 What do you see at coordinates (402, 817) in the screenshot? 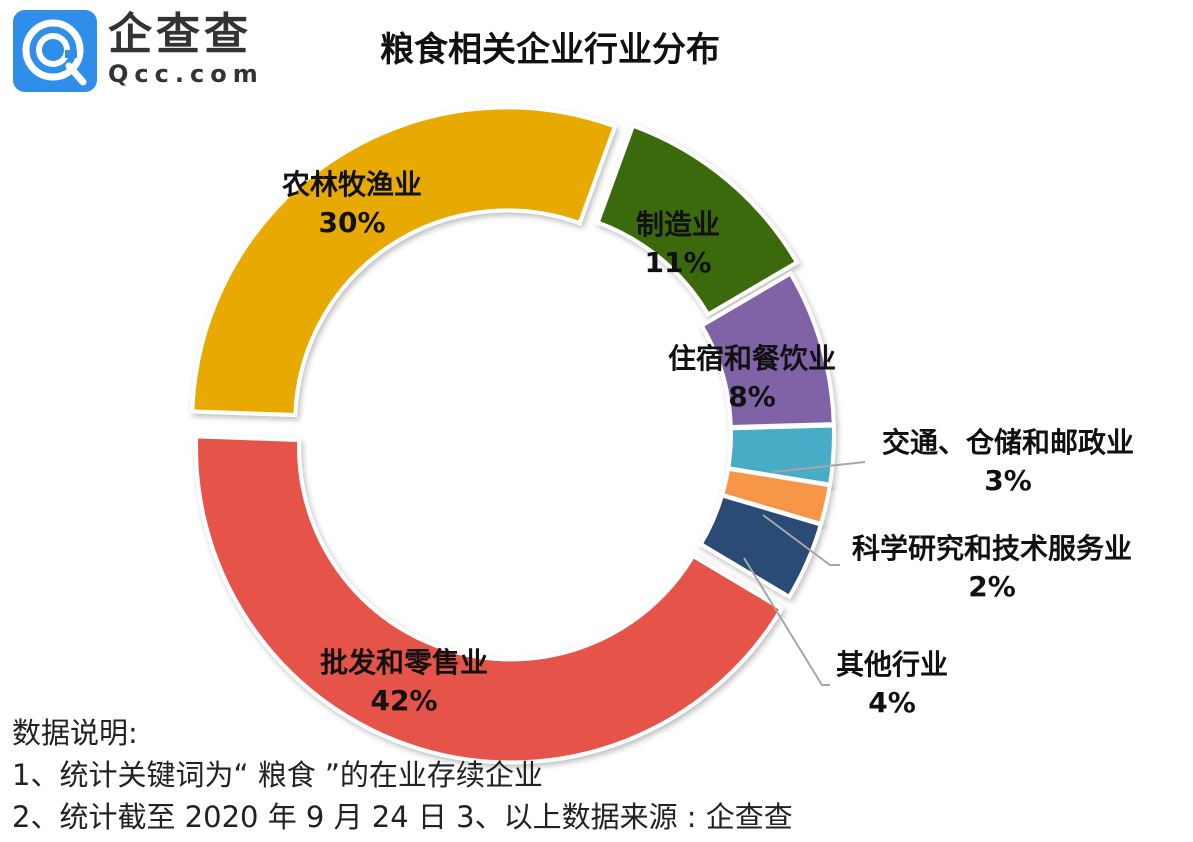
I see `notes-line-2: 2、统计截至 2020 年 9 月 24 日 3、以上数据来源 : 企查查` at bounding box center [402, 817].